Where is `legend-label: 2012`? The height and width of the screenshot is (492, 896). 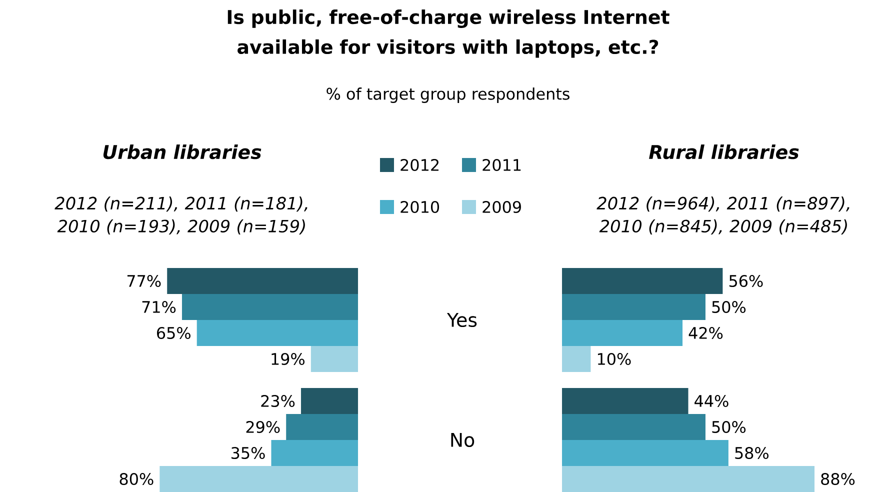 legend-label: 2012 is located at coordinates (419, 165).